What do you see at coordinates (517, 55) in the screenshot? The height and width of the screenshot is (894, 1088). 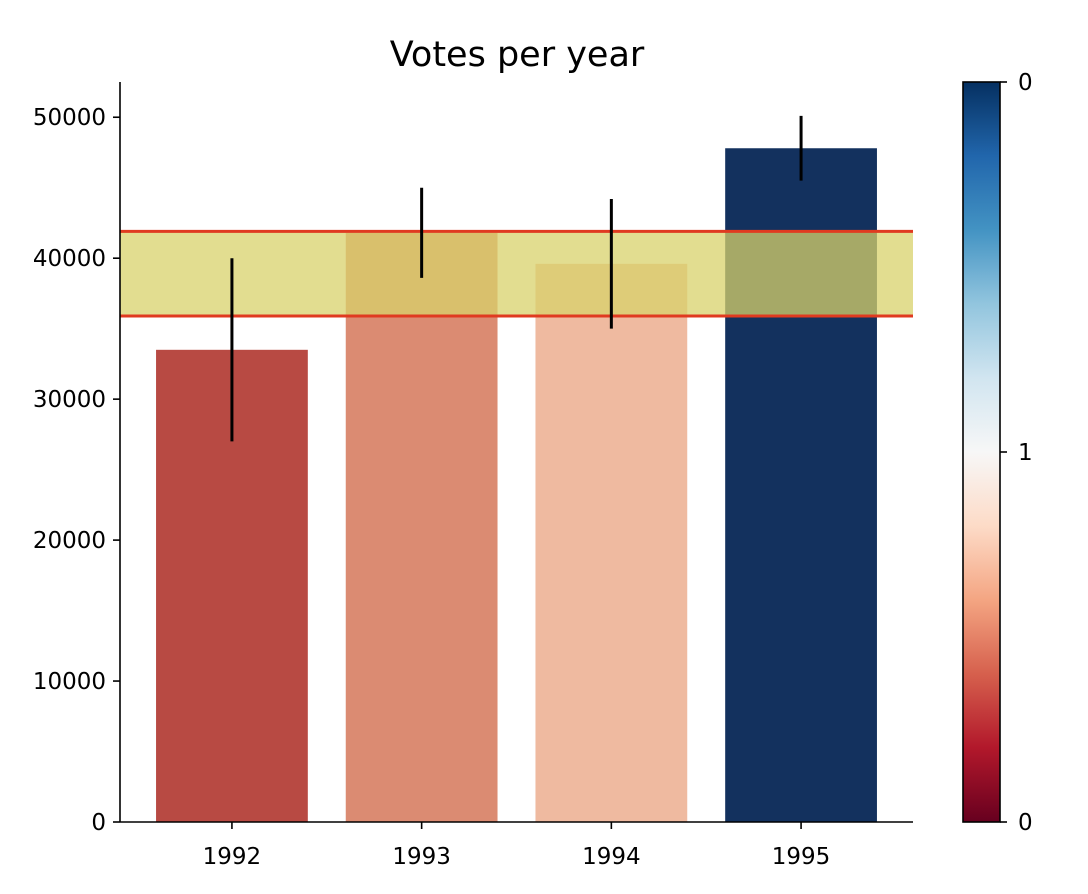 I see `chart-title: Votes per year` at bounding box center [517, 55].